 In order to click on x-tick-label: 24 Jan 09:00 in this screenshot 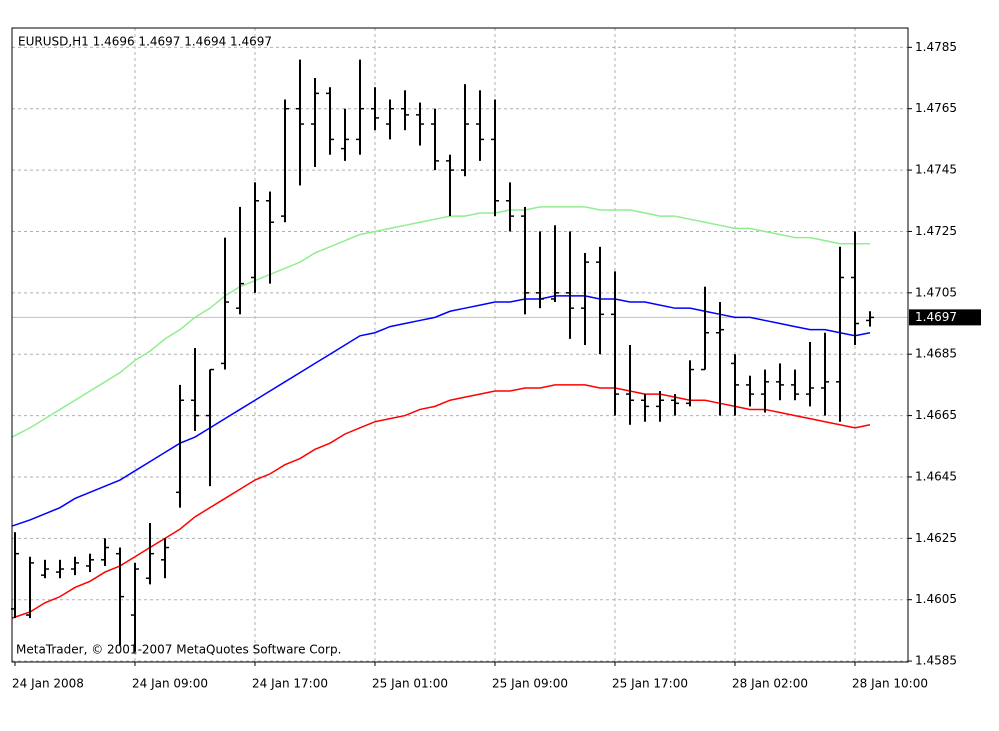, I will do `click(170, 684)`.